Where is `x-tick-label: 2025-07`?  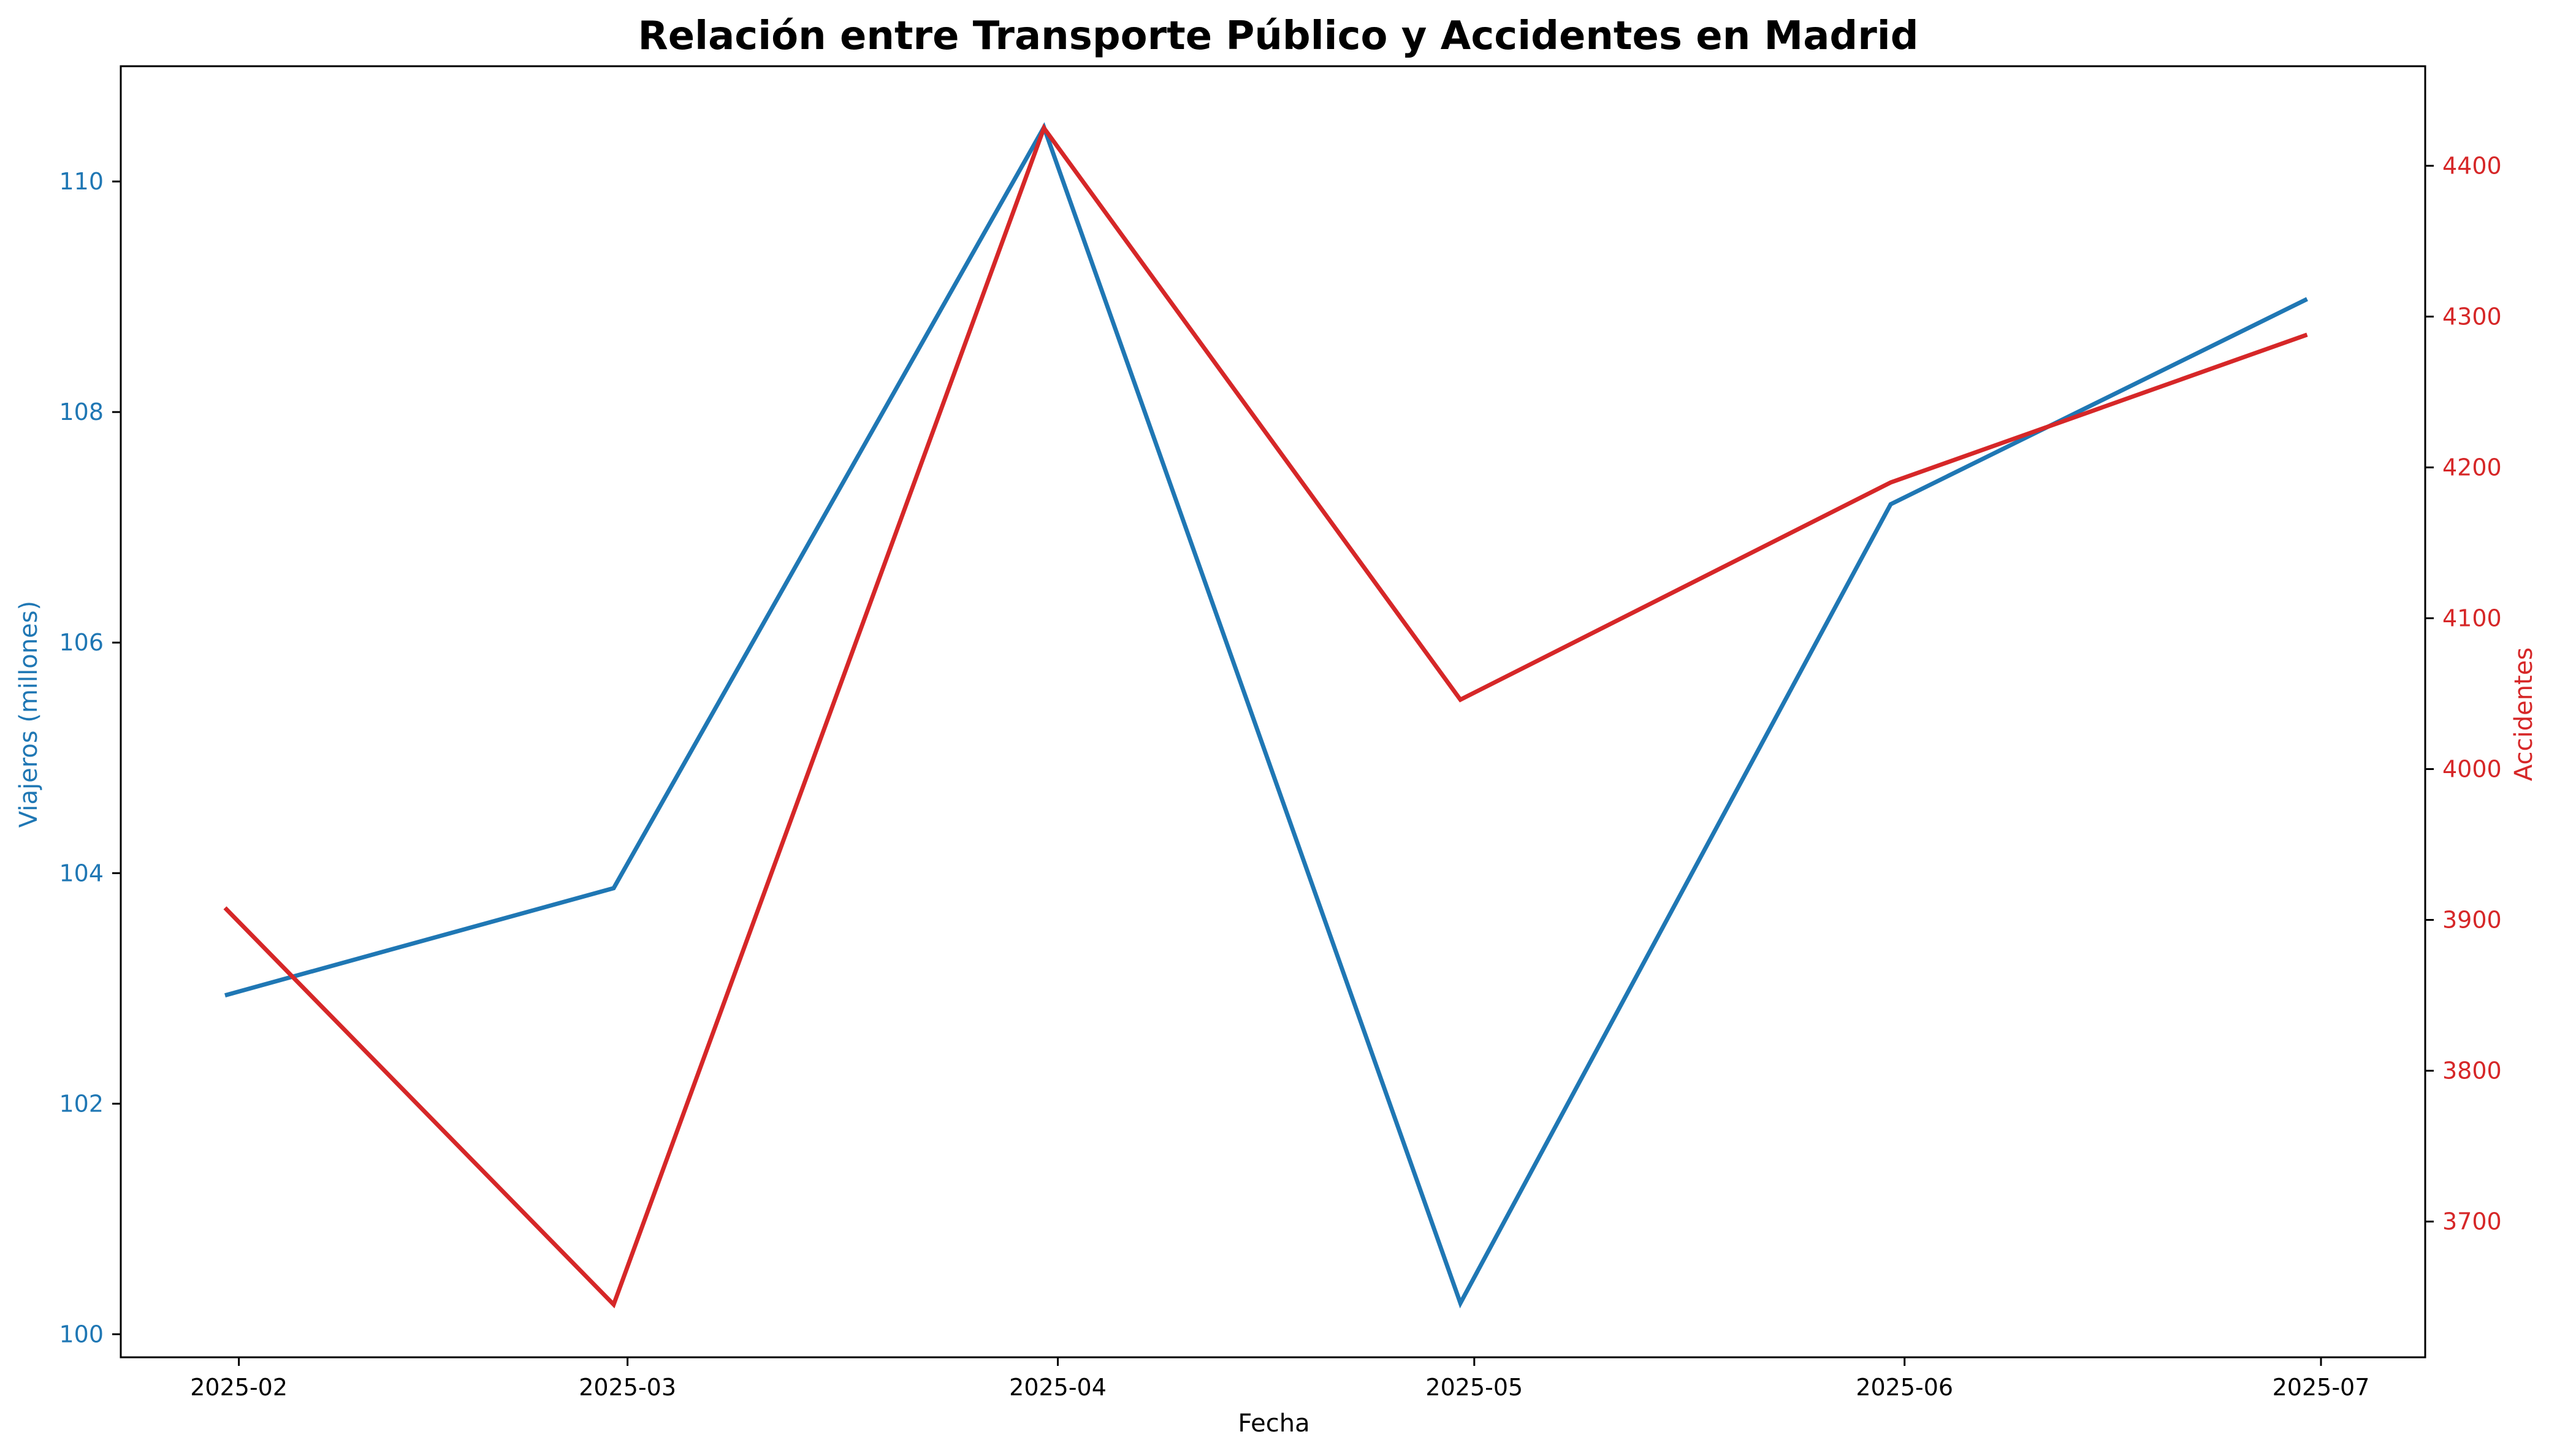
x-tick-label: 2025-07 is located at coordinates (2321, 1387).